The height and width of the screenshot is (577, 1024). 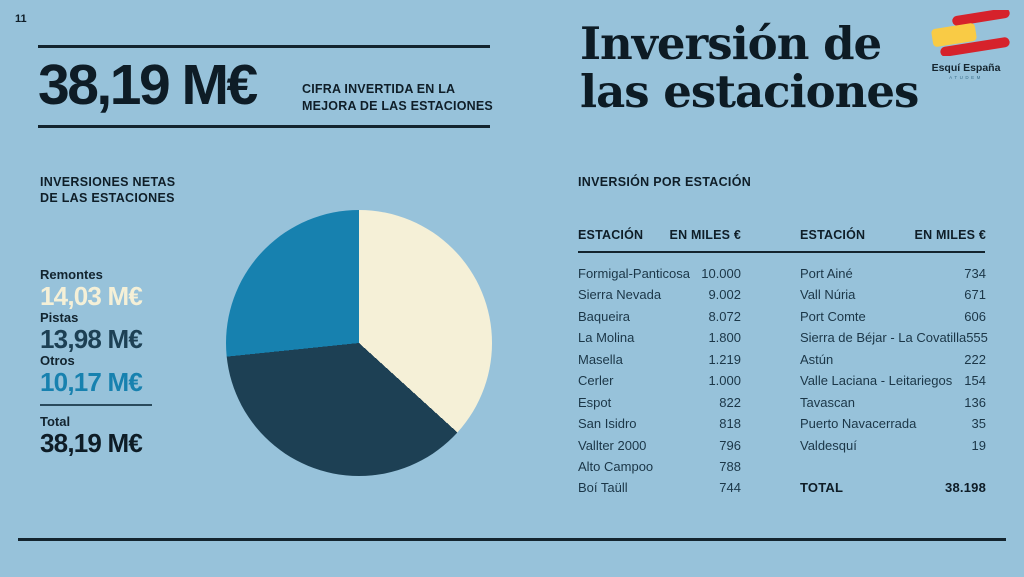 What do you see at coordinates (975, 359) in the screenshot?
I see `station-value: 222` at bounding box center [975, 359].